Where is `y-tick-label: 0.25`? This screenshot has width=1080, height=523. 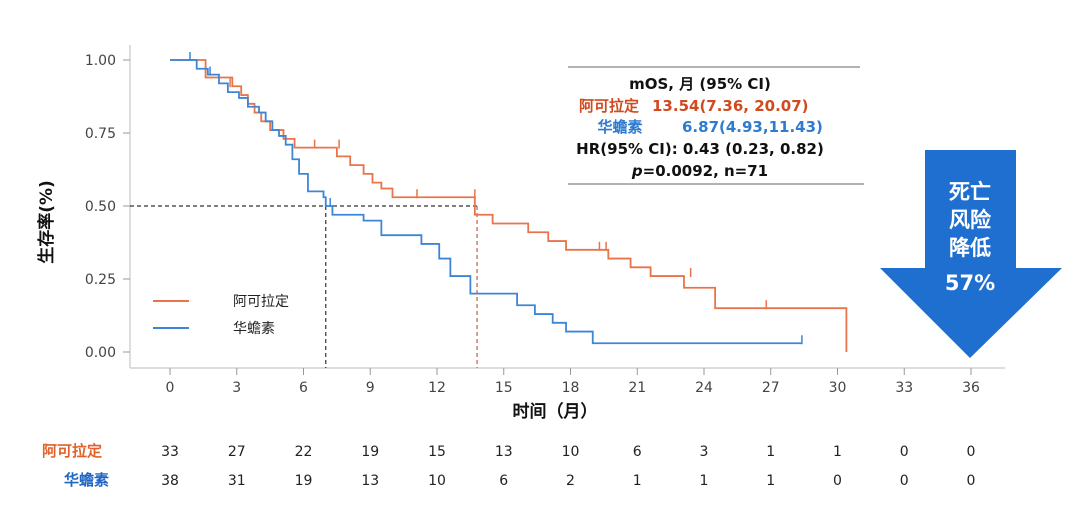
y-tick-label: 0.25 is located at coordinates (100, 280).